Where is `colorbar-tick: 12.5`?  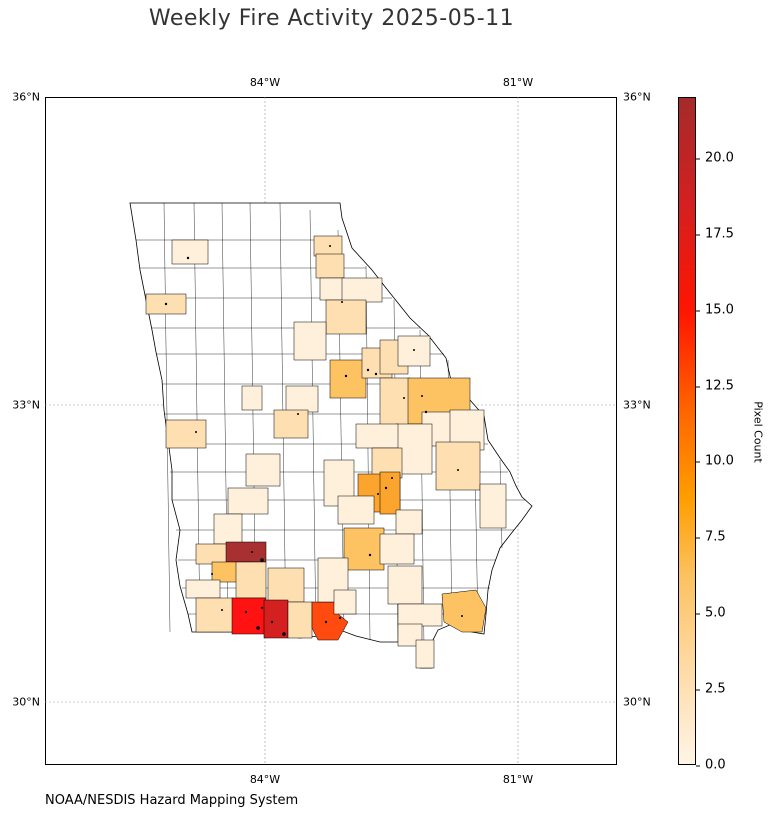 colorbar-tick: 12.5 is located at coordinates (715, 386).